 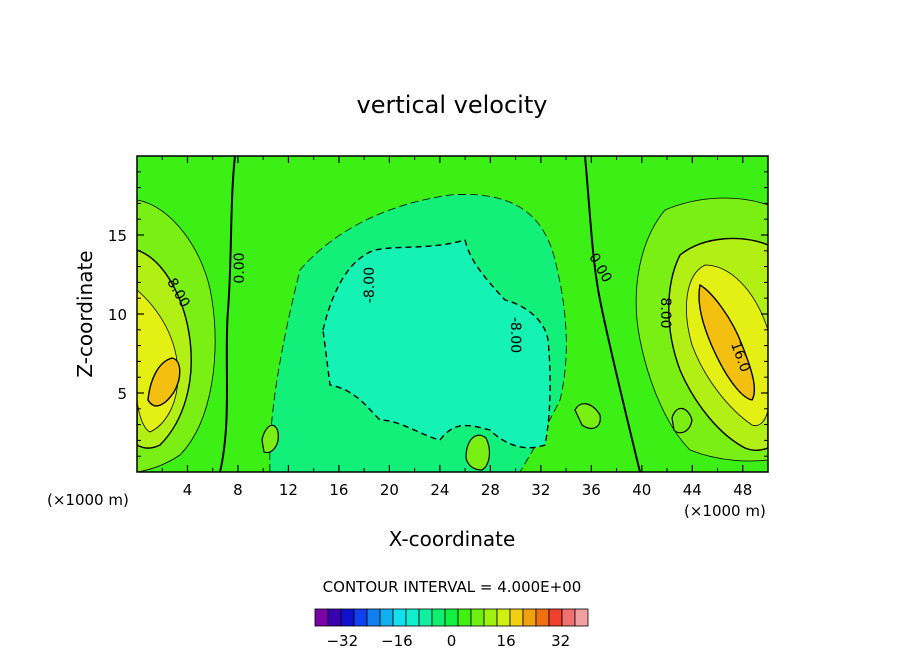 What do you see at coordinates (122, 394) in the screenshot?
I see `y-tick-label: 5` at bounding box center [122, 394].